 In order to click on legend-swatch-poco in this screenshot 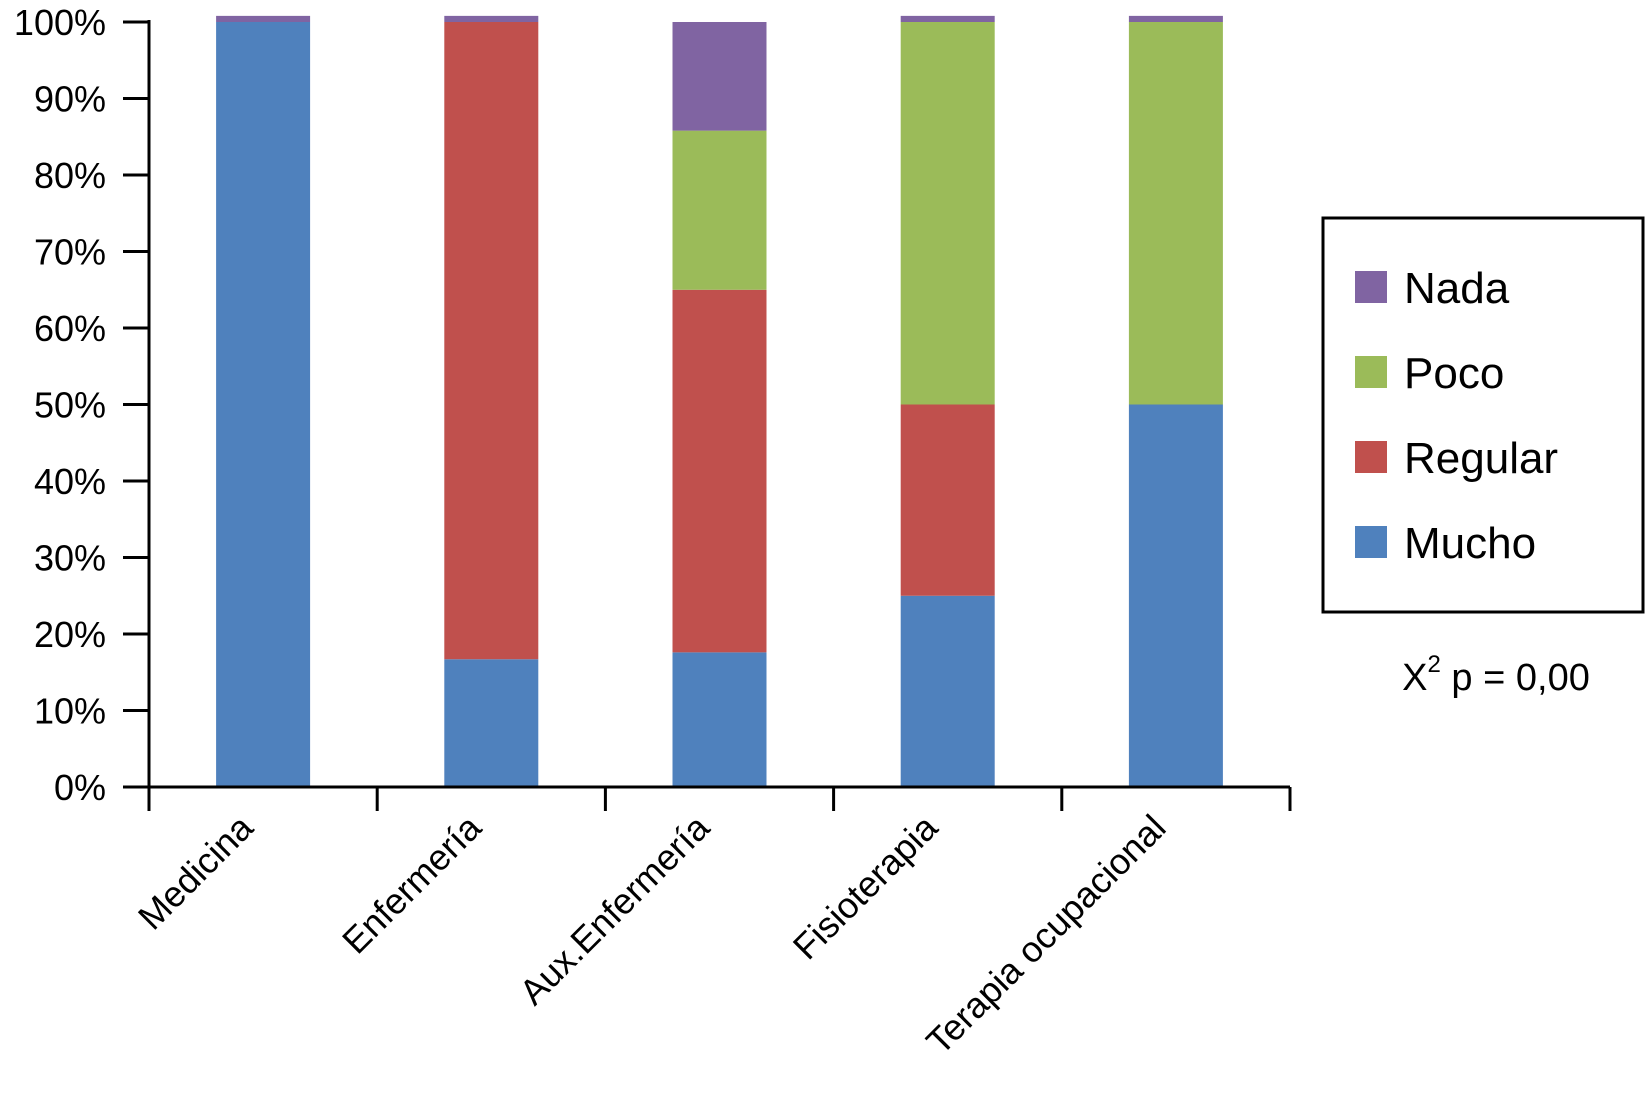, I will do `click(1371, 372)`.